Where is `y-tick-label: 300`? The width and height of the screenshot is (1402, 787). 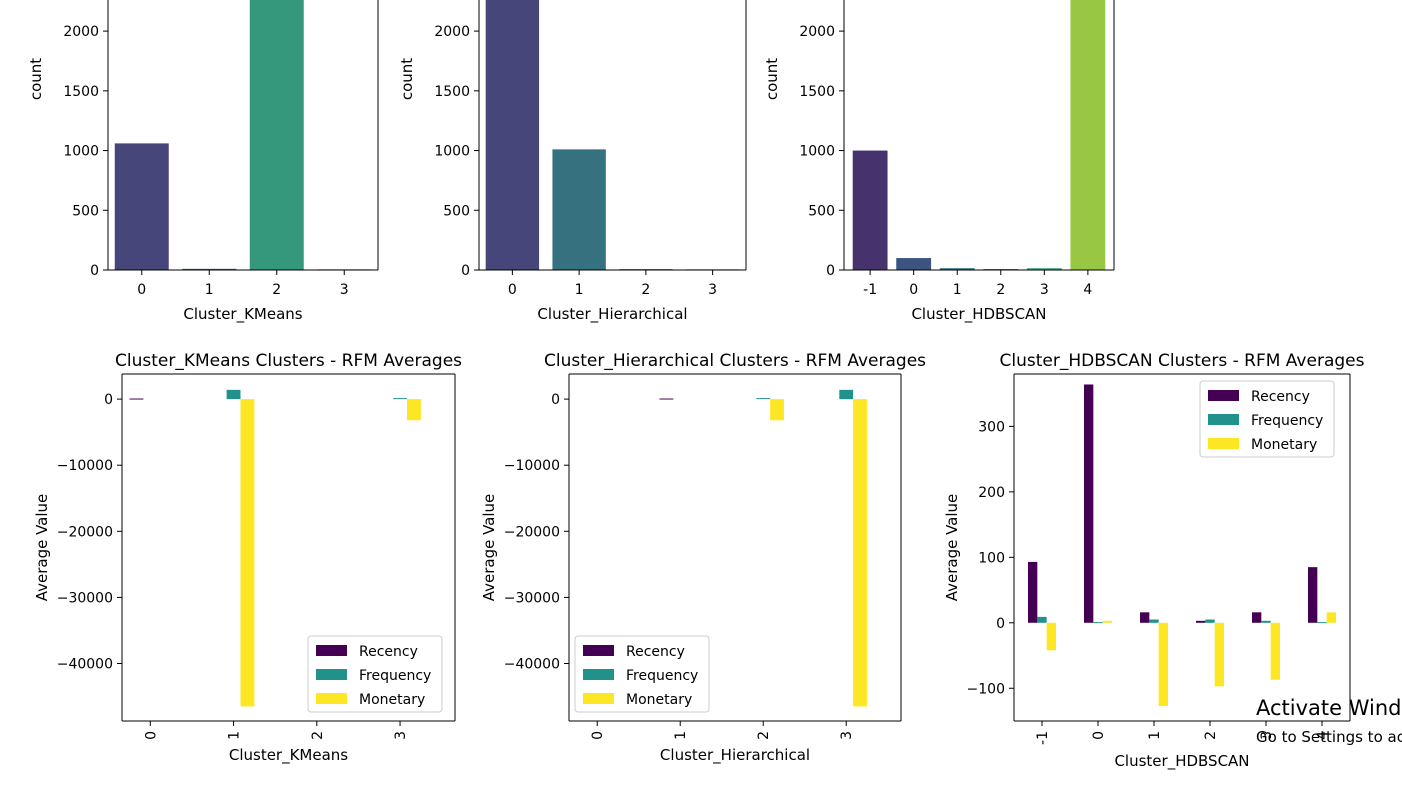
y-tick-label: 300 is located at coordinates (991, 427).